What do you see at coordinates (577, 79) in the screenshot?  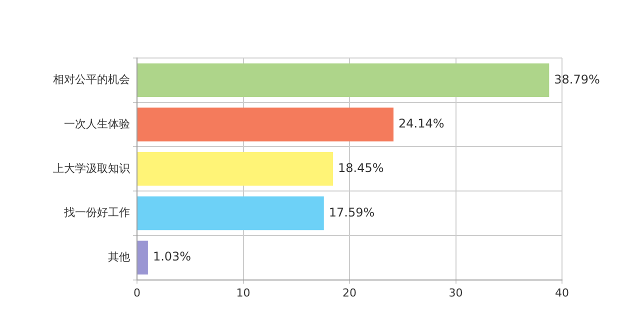 I see `data-label: 38.79%` at bounding box center [577, 79].